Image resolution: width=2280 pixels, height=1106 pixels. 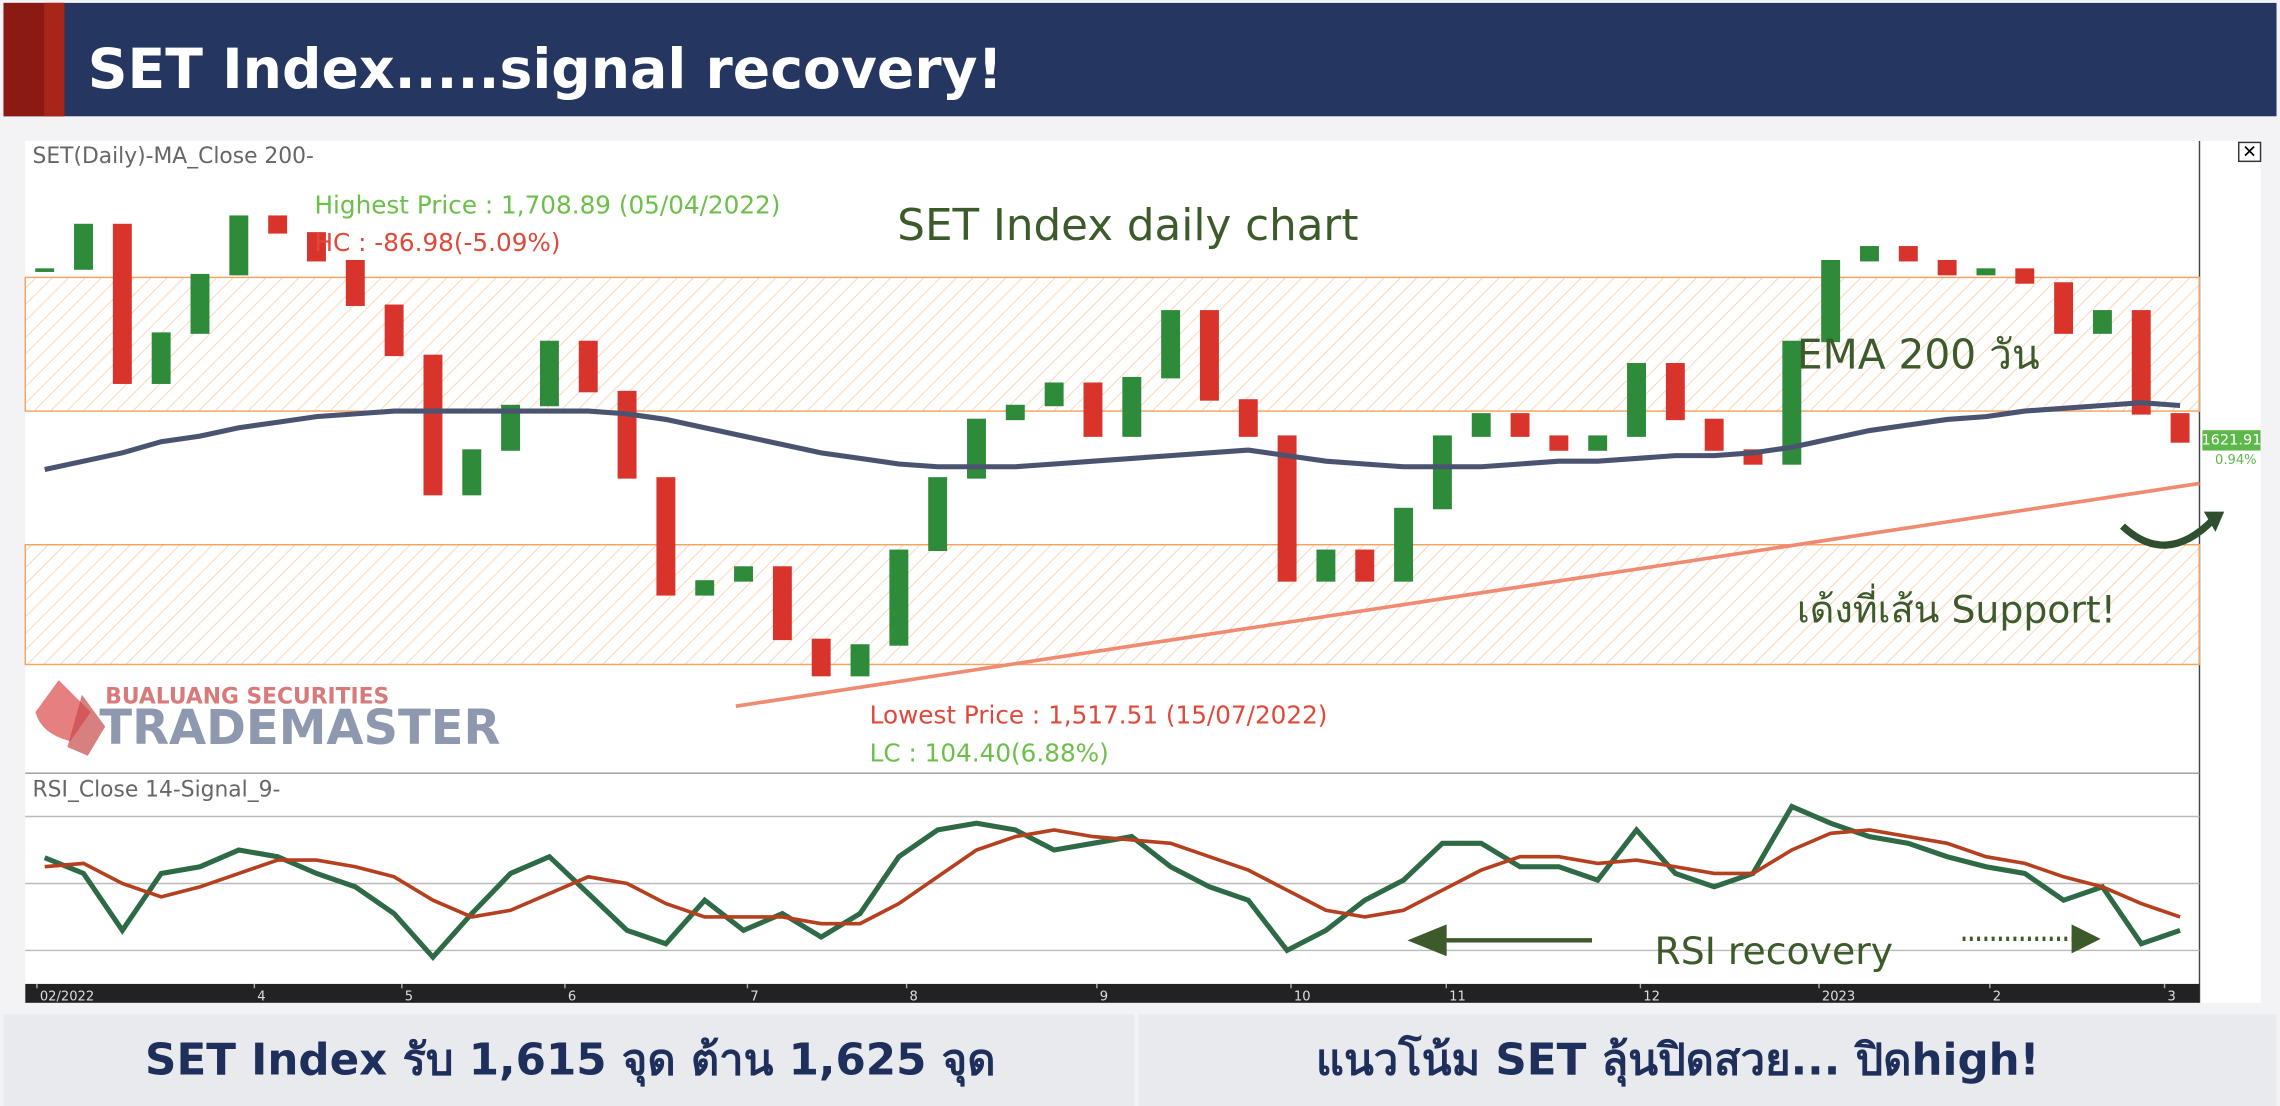 I want to click on ema-line, so click(x=1112, y=436).